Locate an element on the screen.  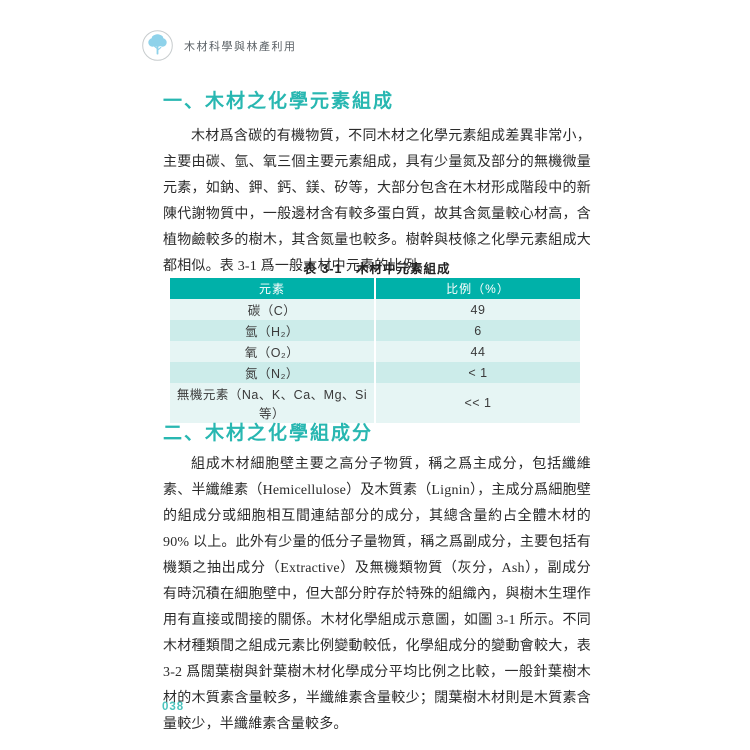
cell-element: 氧（O₂） is located at coordinates (272, 351).